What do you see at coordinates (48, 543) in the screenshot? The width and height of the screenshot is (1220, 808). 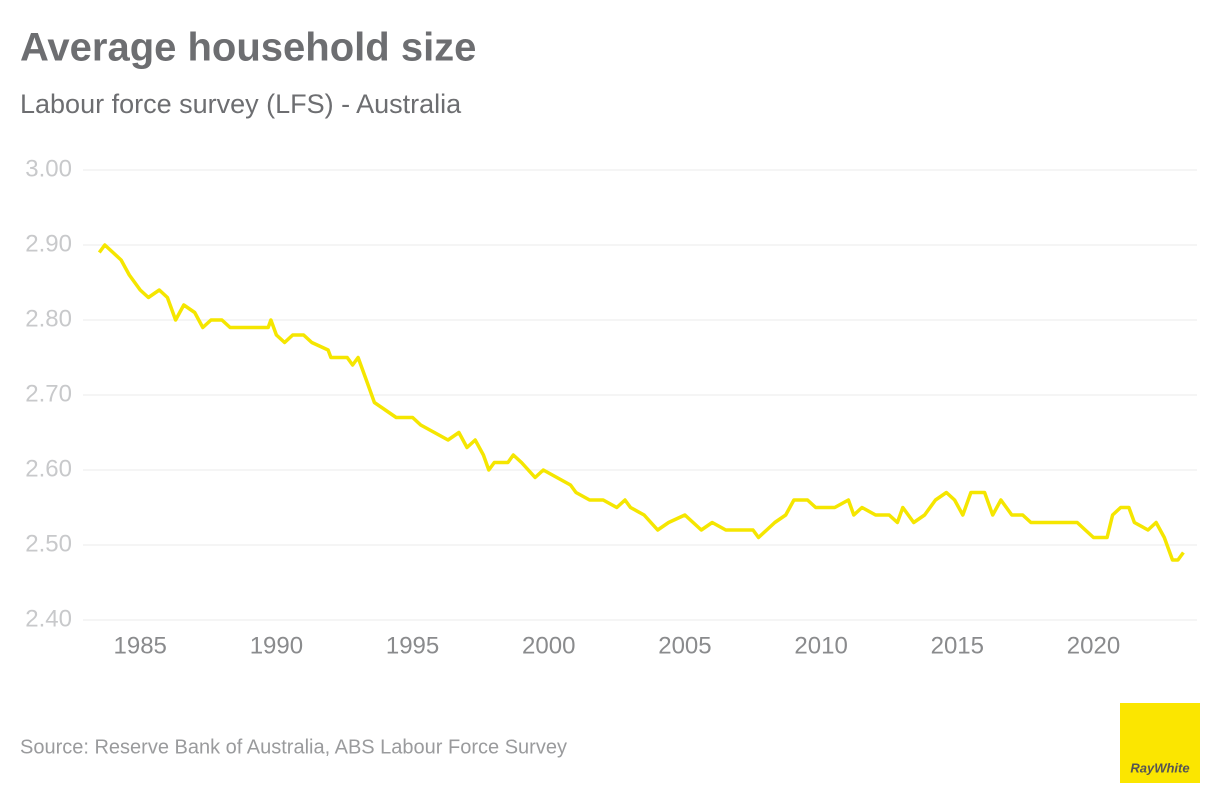 I see `y-tick-label: 2.50` at bounding box center [48, 543].